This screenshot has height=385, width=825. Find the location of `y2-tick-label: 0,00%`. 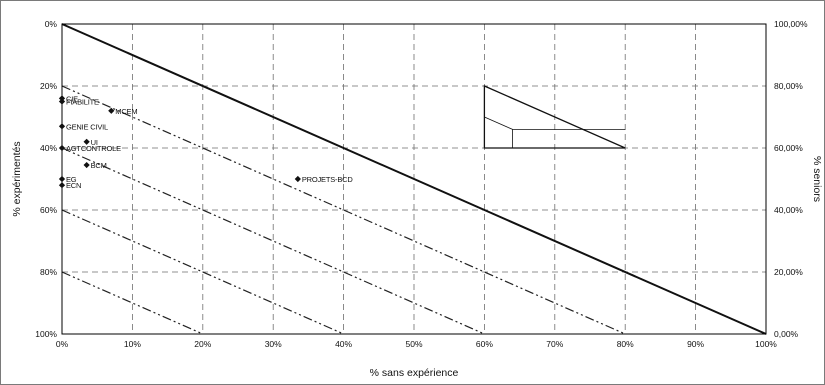

y2-tick-label: 0,00% is located at coordinates (786, 334).